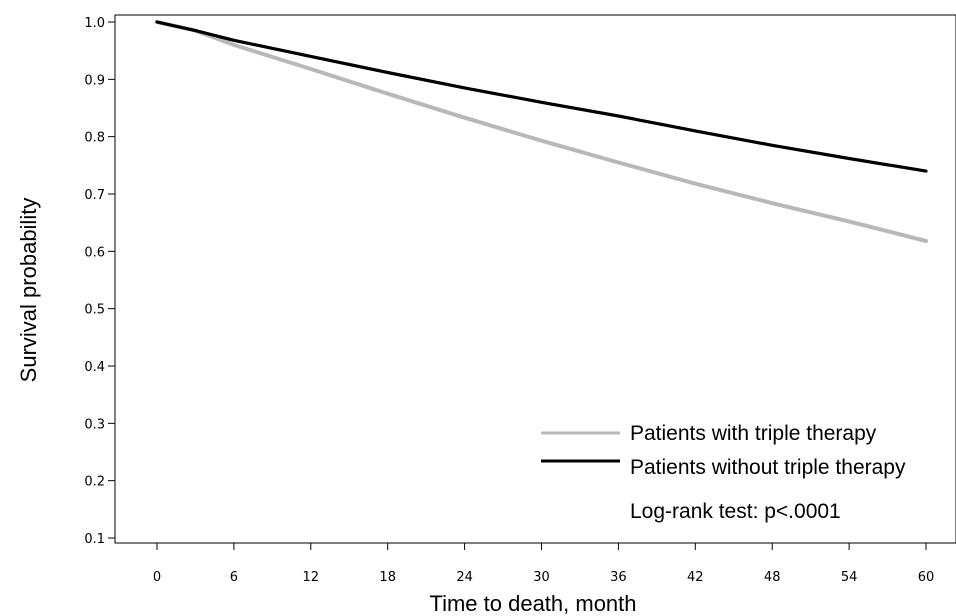 The width and height of the screenshot is (956, 616). What do you see at coordinates (532, 603) in the screenshot?
I see `x-axis-label: Time to death, month` at bounding box center [532, 603].